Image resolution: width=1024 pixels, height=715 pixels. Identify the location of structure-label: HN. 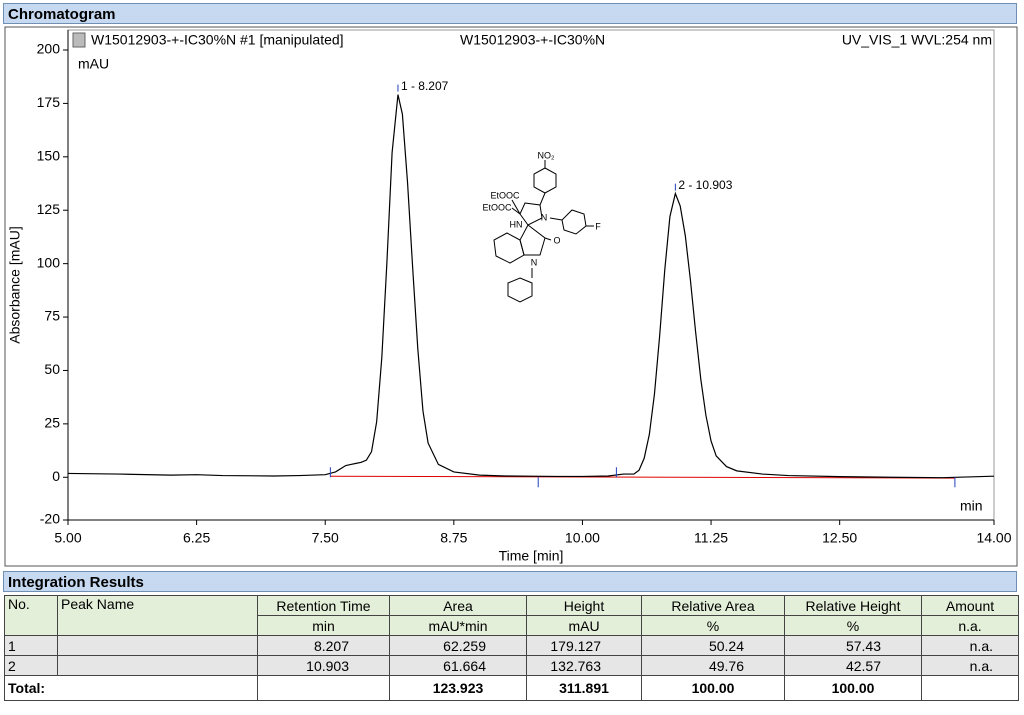
(516, 224).